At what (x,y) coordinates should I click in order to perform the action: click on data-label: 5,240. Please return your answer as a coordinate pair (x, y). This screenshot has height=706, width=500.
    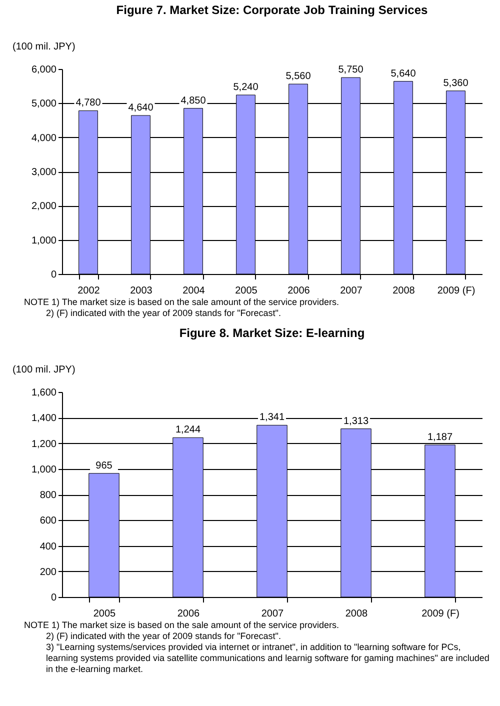
    Looking at the image, I should click on (246, 87).